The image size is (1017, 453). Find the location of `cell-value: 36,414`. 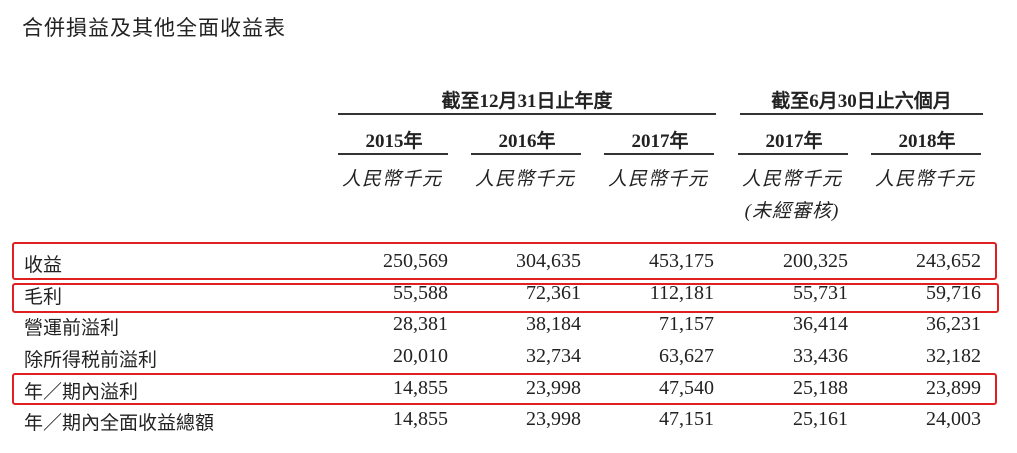

cell-value: 36,414 is located at coordinates (820, 324).